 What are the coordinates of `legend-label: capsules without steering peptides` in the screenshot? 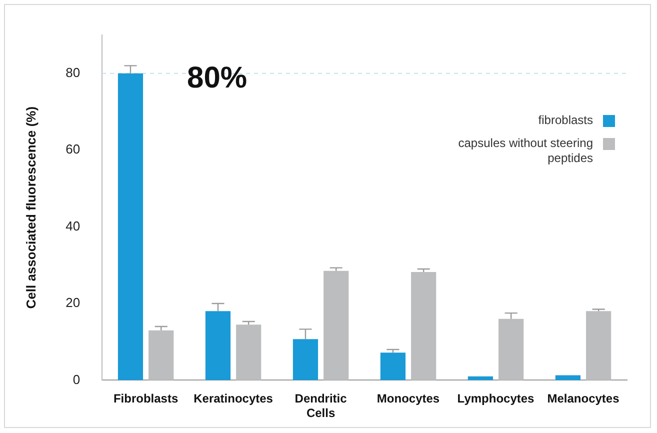 It's located at (525, 151).